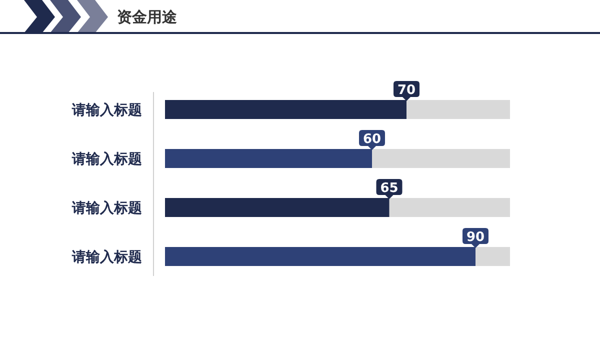  Describe the element at coordinates (475, 237) in the screenshot. I see `data-label: 90` at that location.